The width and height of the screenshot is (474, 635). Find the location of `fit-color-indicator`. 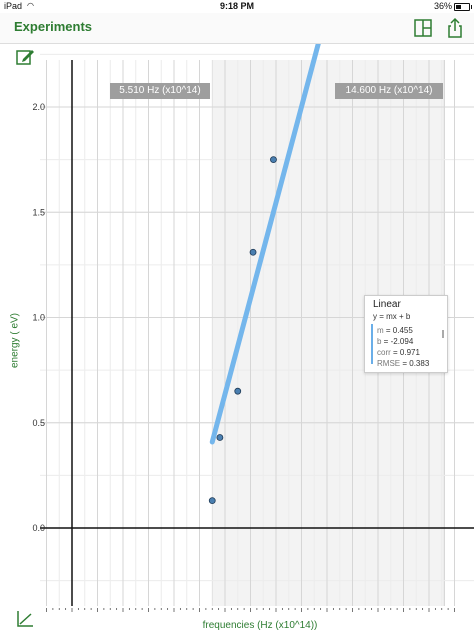

fit-color-indicator is located at coordinates (372, 344).